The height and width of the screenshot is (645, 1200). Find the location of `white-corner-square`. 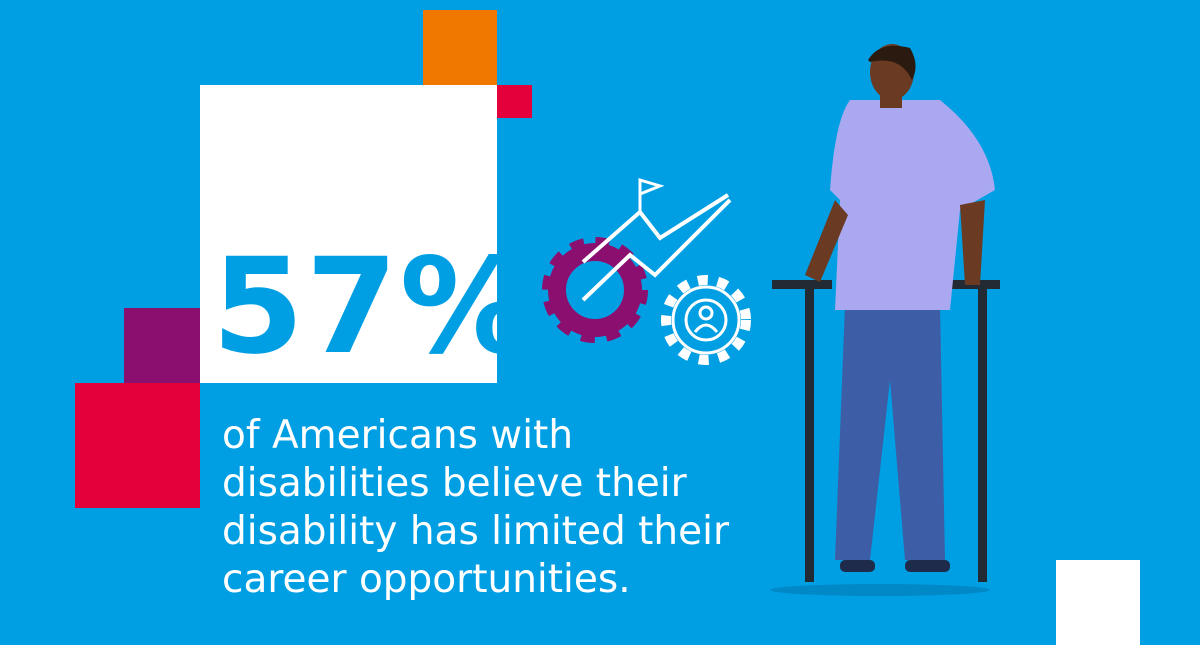

white-corner-square is located at coordinates (1098, 602).